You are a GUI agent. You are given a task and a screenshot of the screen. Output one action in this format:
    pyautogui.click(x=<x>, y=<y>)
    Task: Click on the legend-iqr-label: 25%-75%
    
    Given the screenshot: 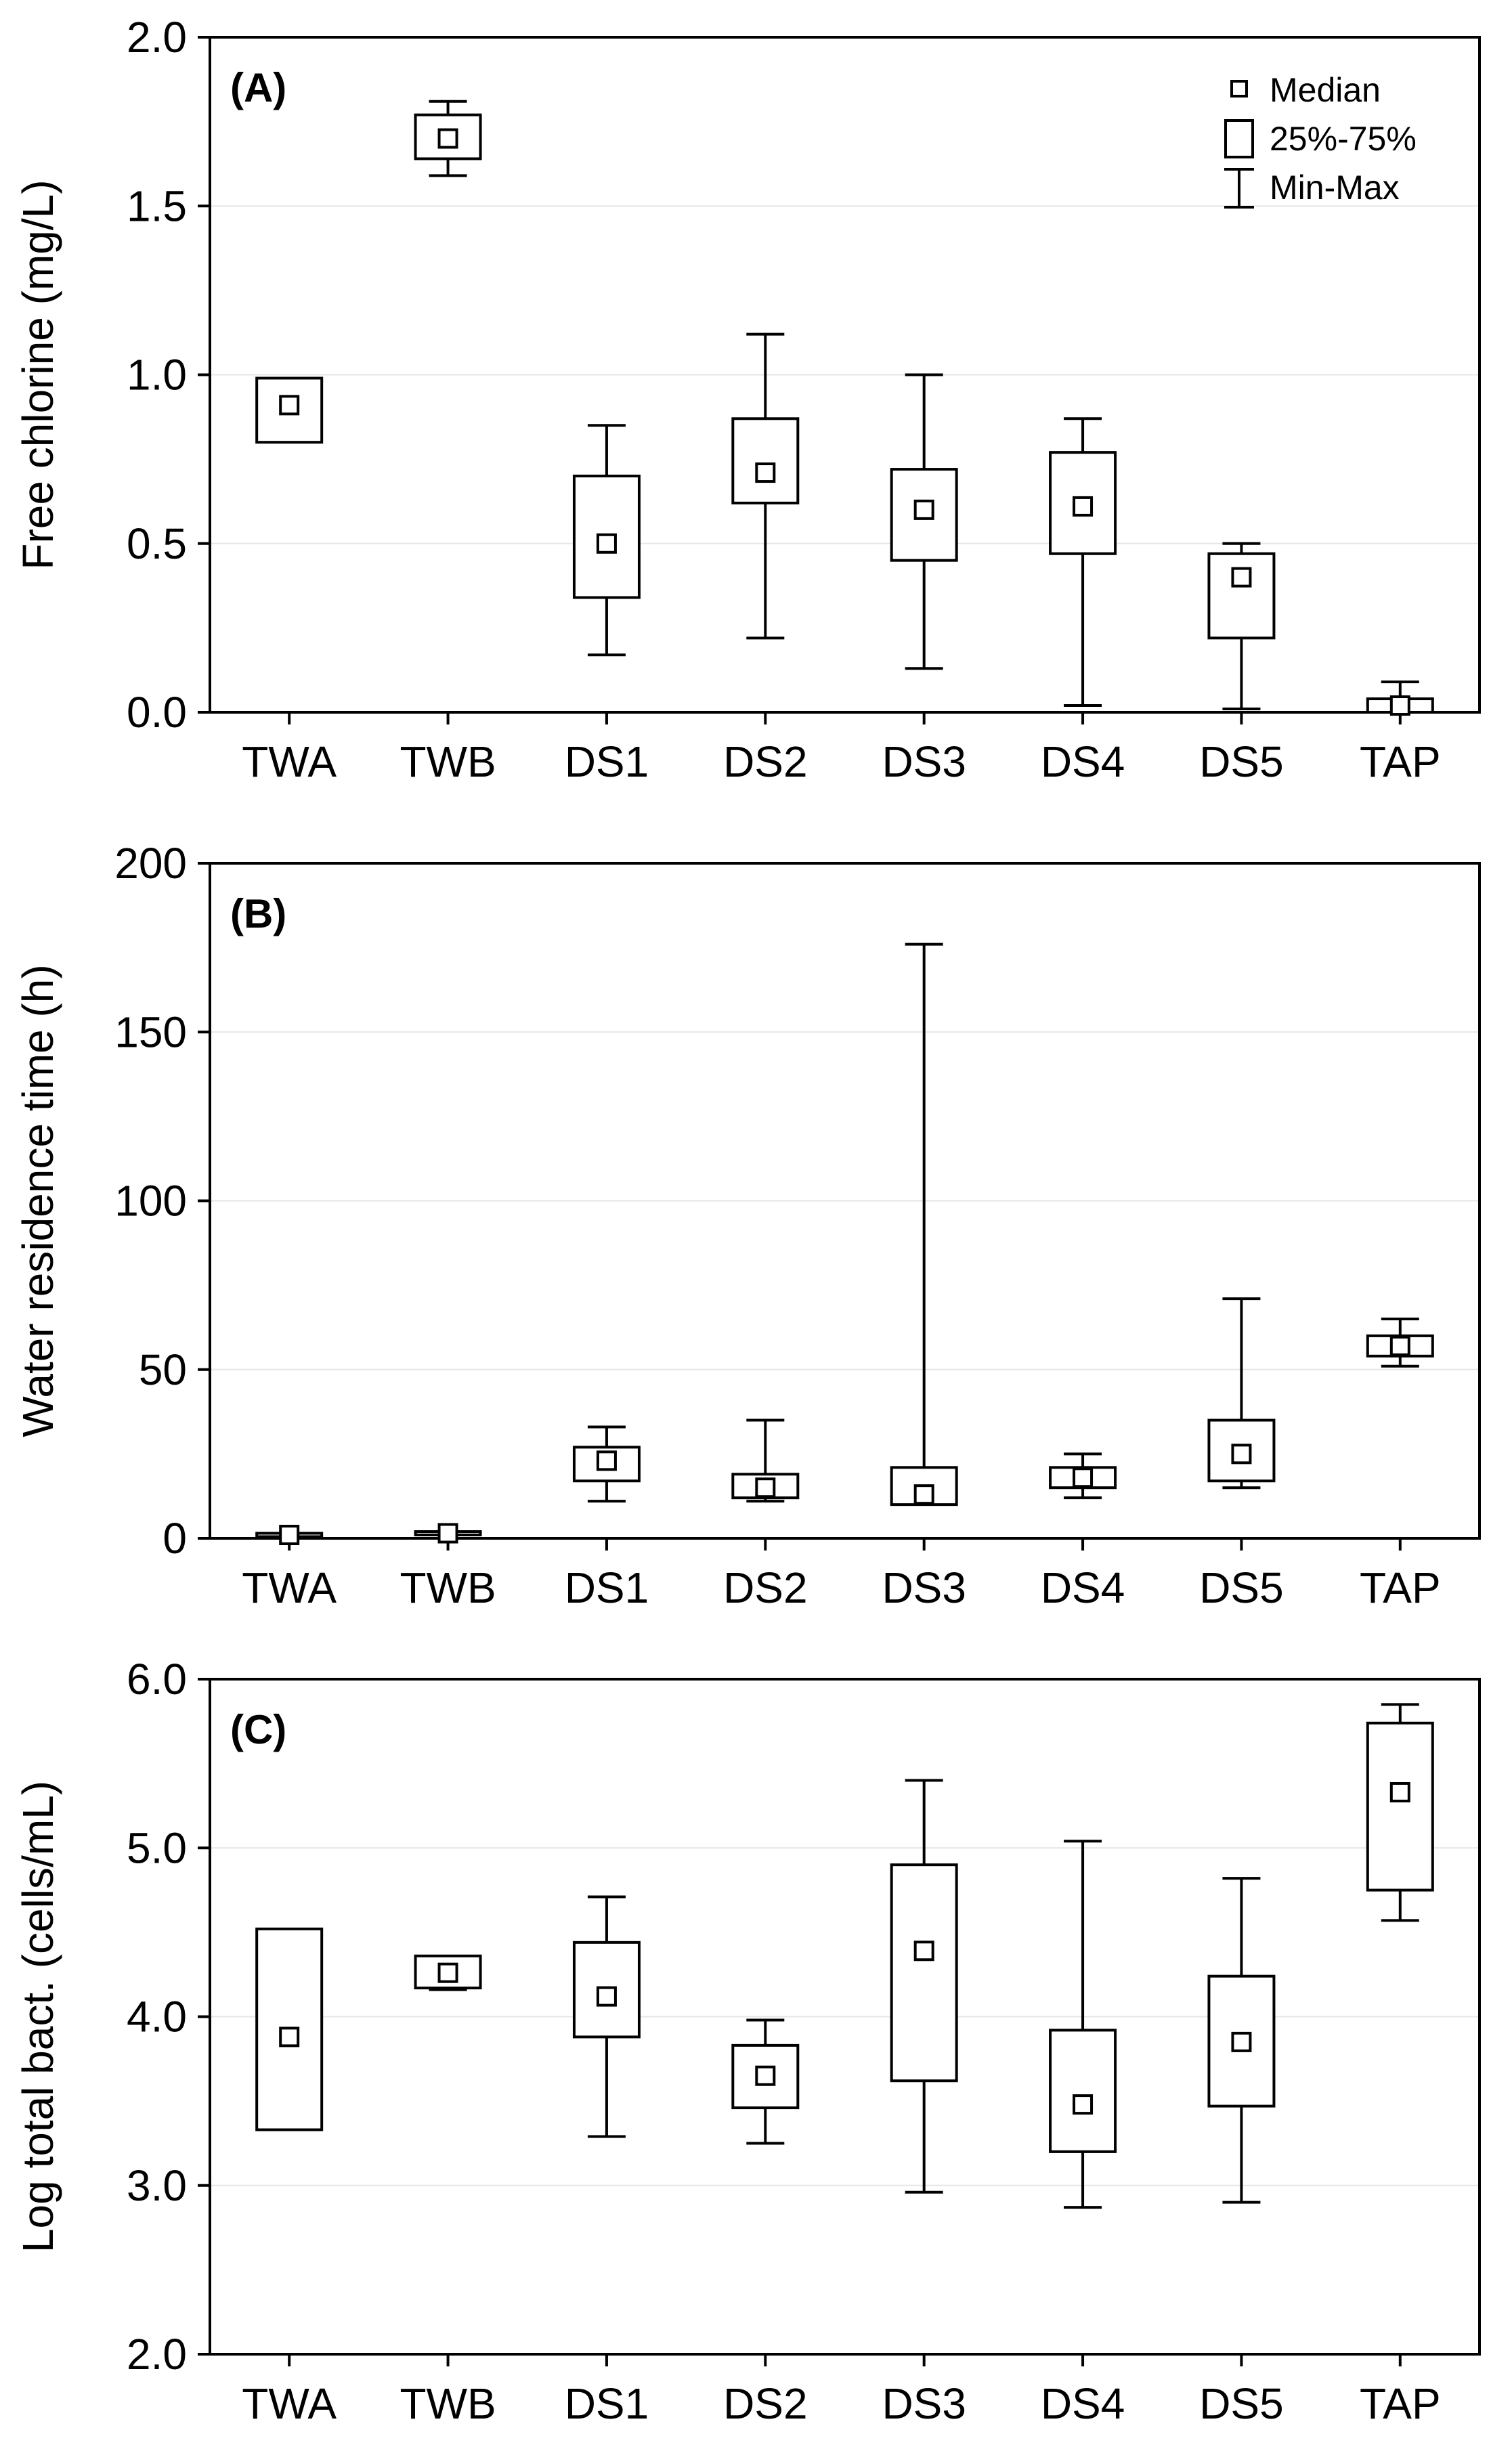 What is the action you would take?
    pyautogui.click(x=1343, y=139)
    